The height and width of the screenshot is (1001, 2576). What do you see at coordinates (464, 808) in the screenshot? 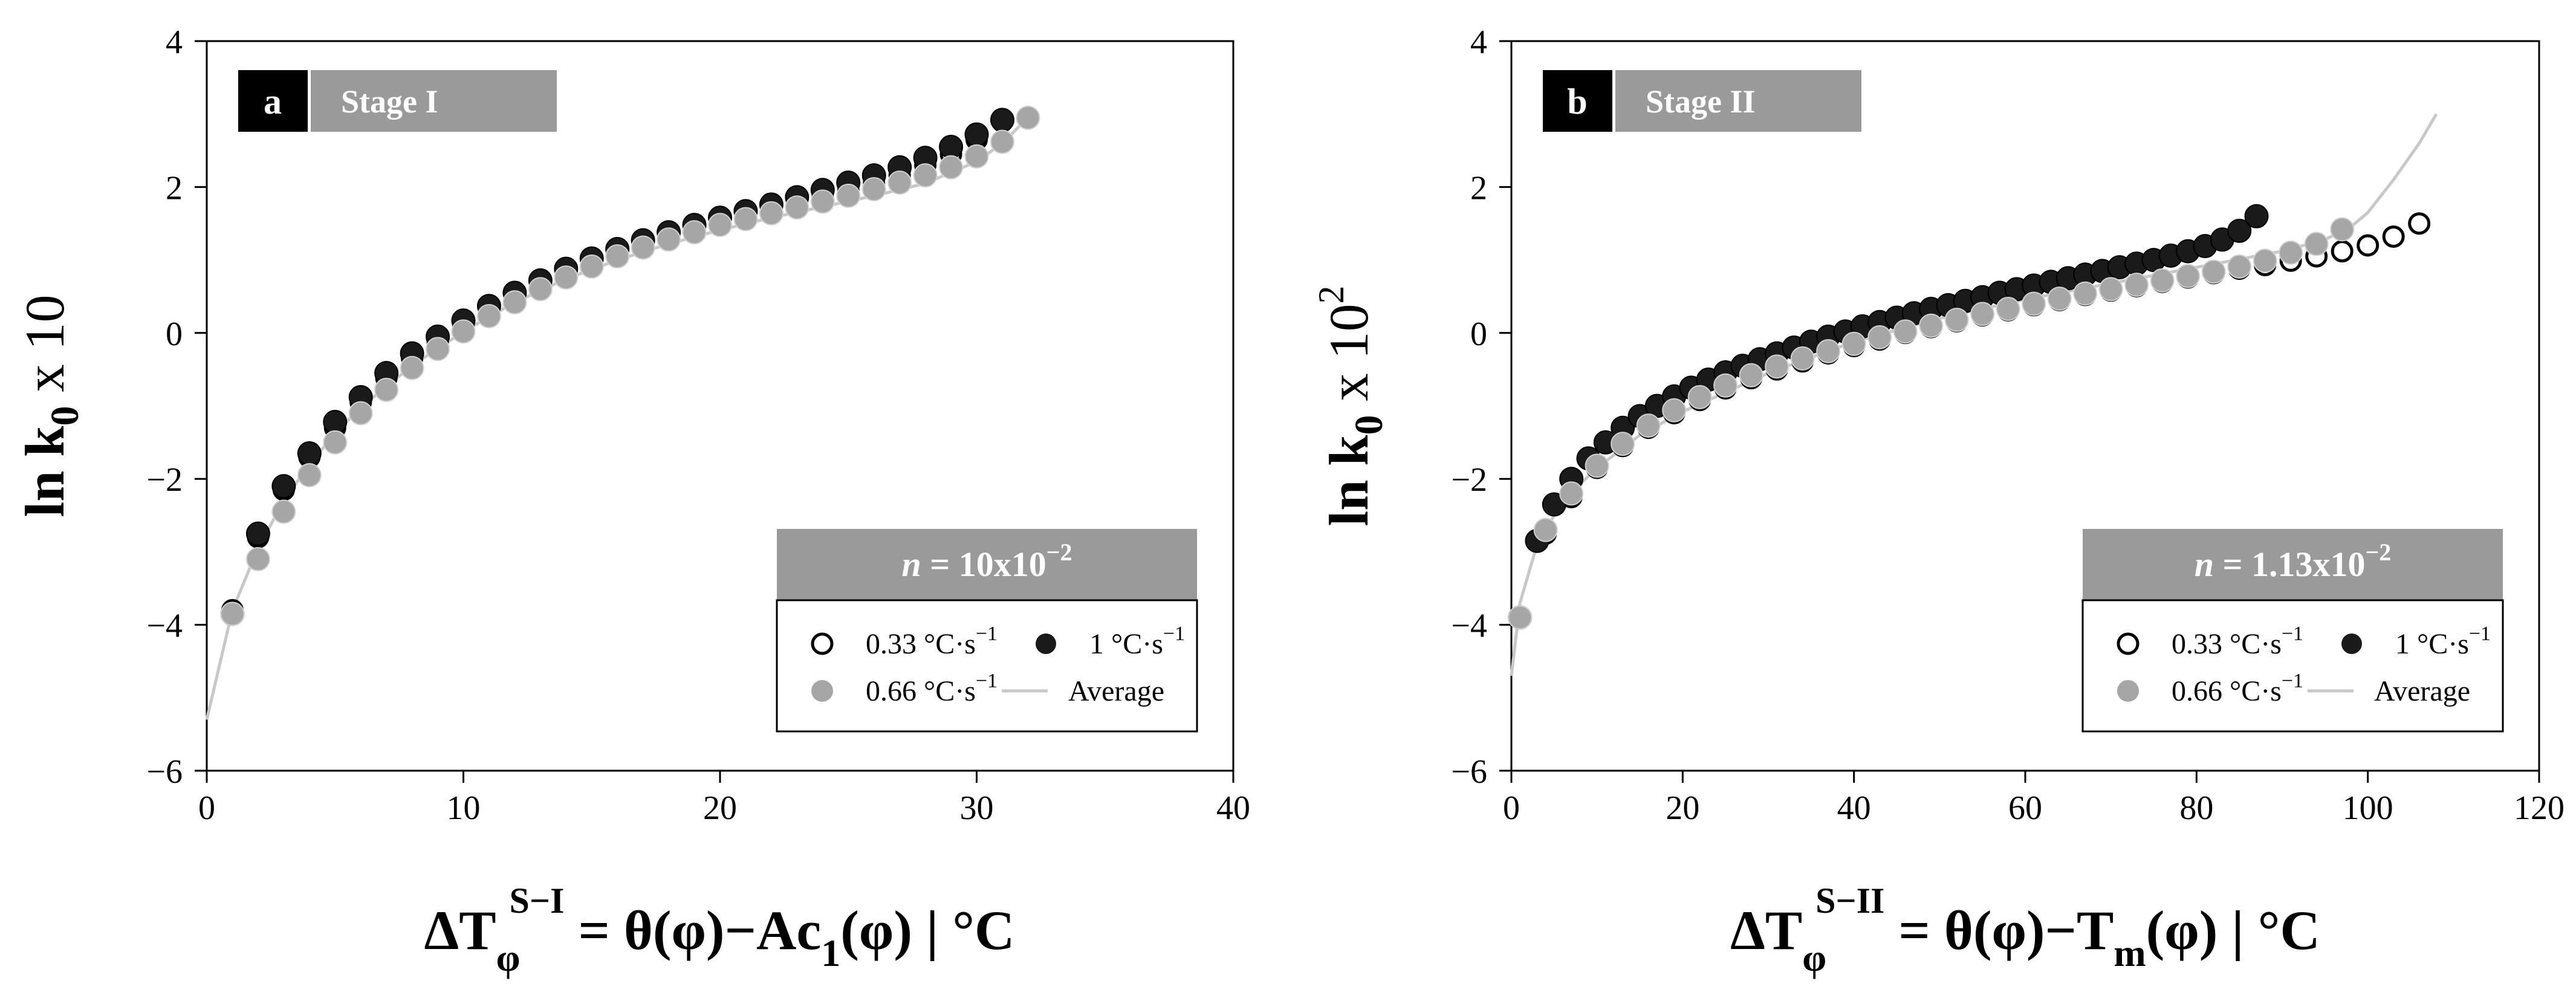
I see `x-tick-label: 10` at bounding box center [464, 808].